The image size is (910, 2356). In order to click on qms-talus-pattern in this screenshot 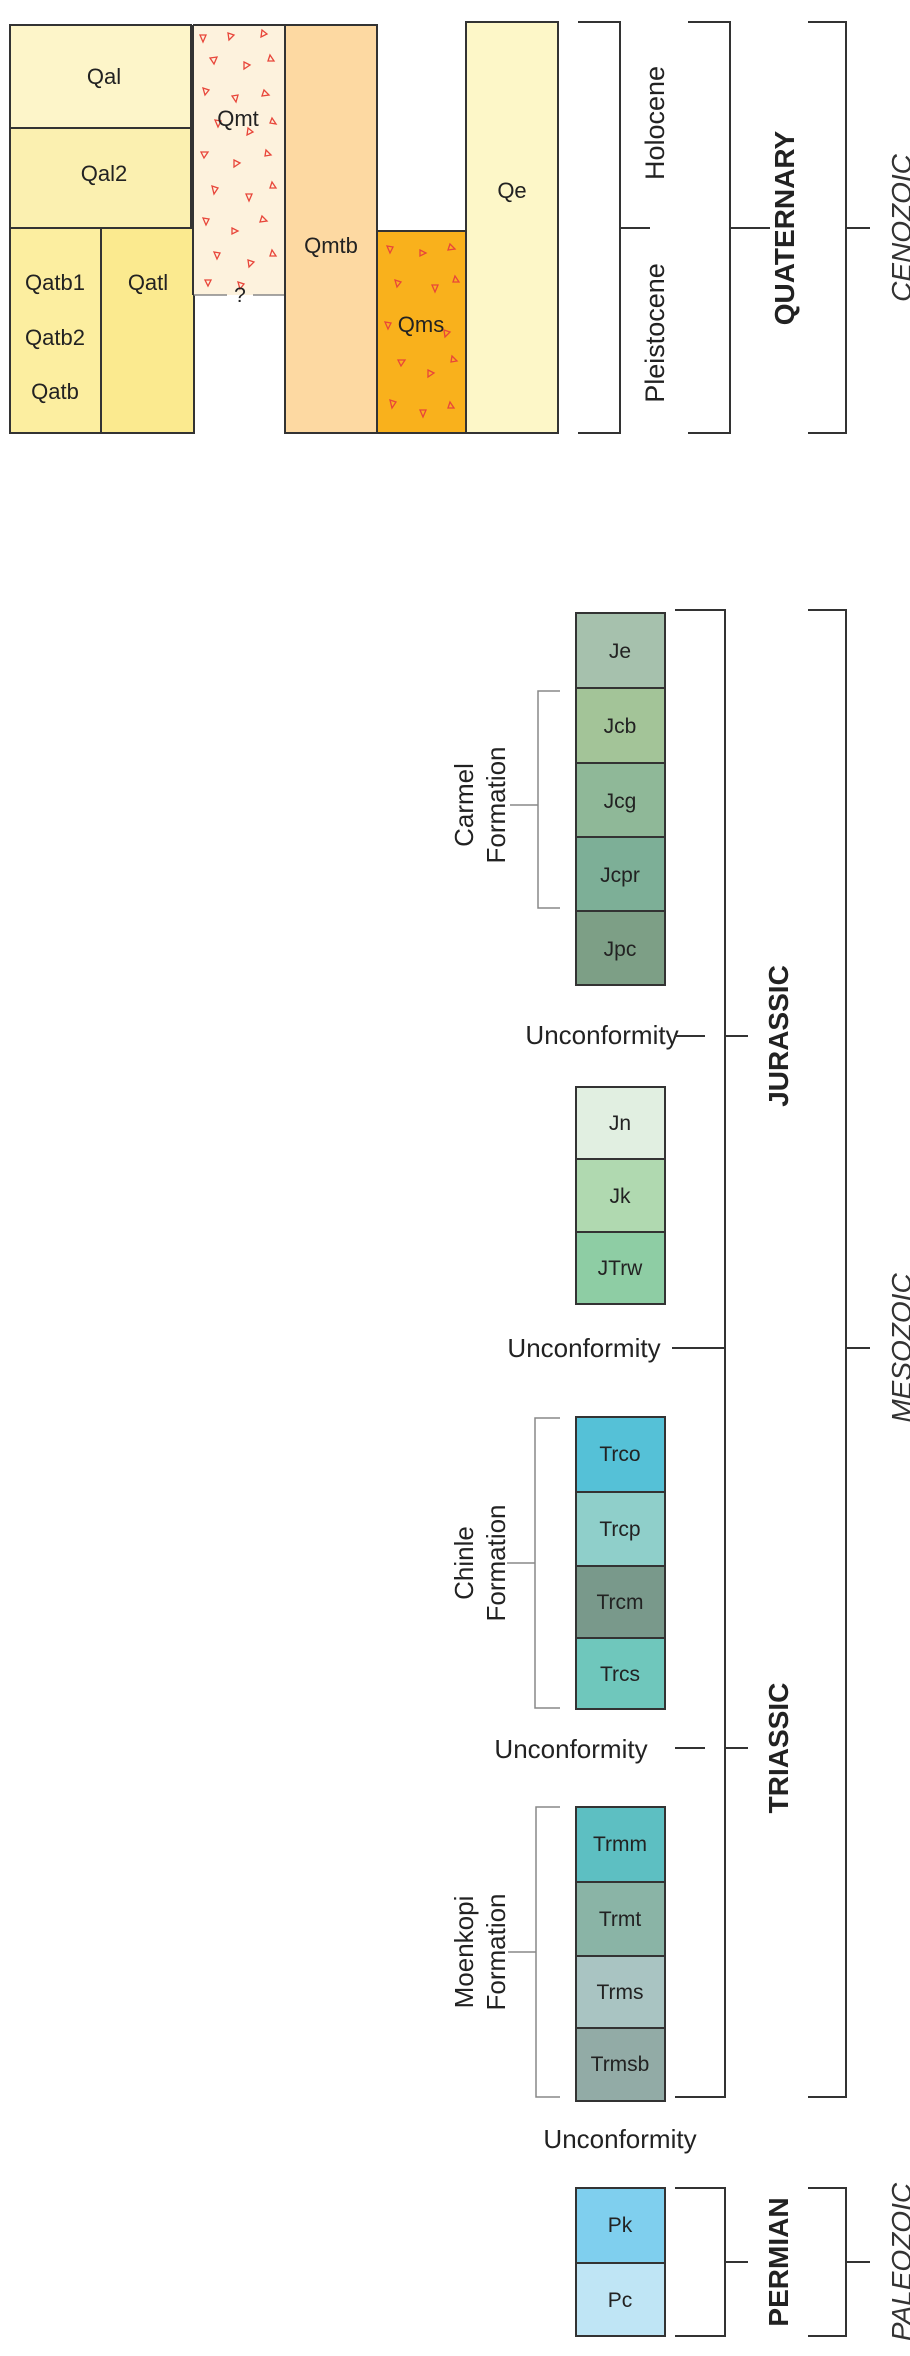, I will do `click(422, 330)`.